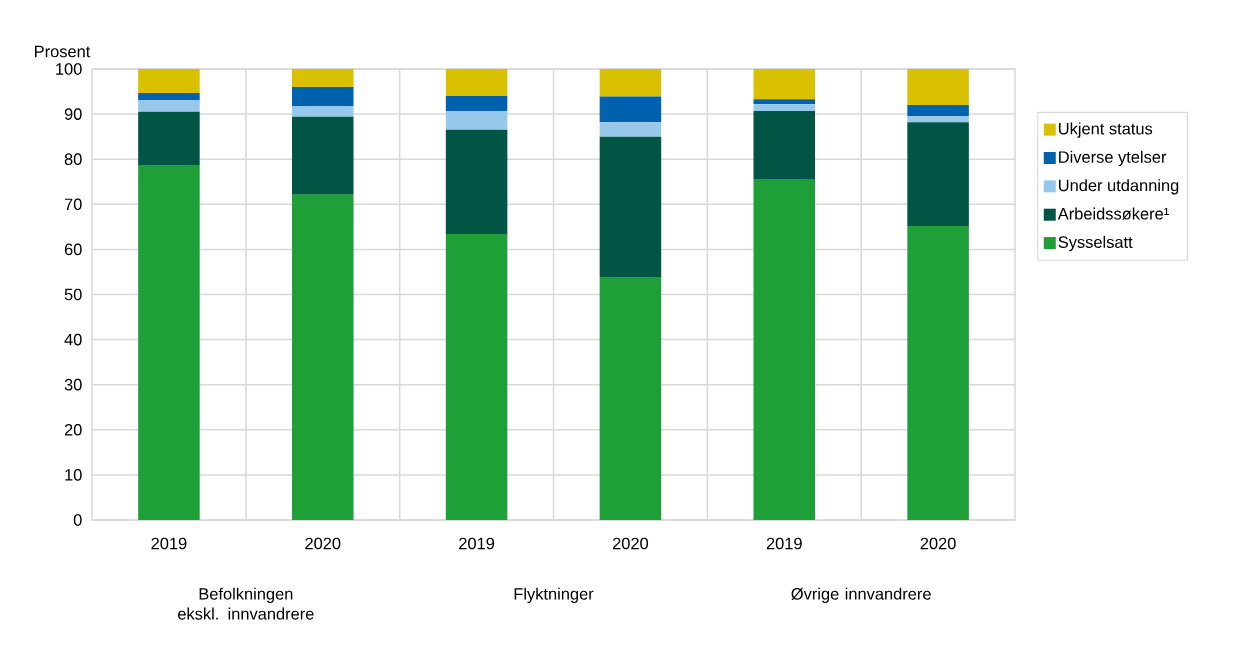 This screenshot has width=1258, height=648. What do you see at coordinates (1119, 187) in the screenshot?
I see `legend-label: Under utdanning` at bounding box center [1119, 187].